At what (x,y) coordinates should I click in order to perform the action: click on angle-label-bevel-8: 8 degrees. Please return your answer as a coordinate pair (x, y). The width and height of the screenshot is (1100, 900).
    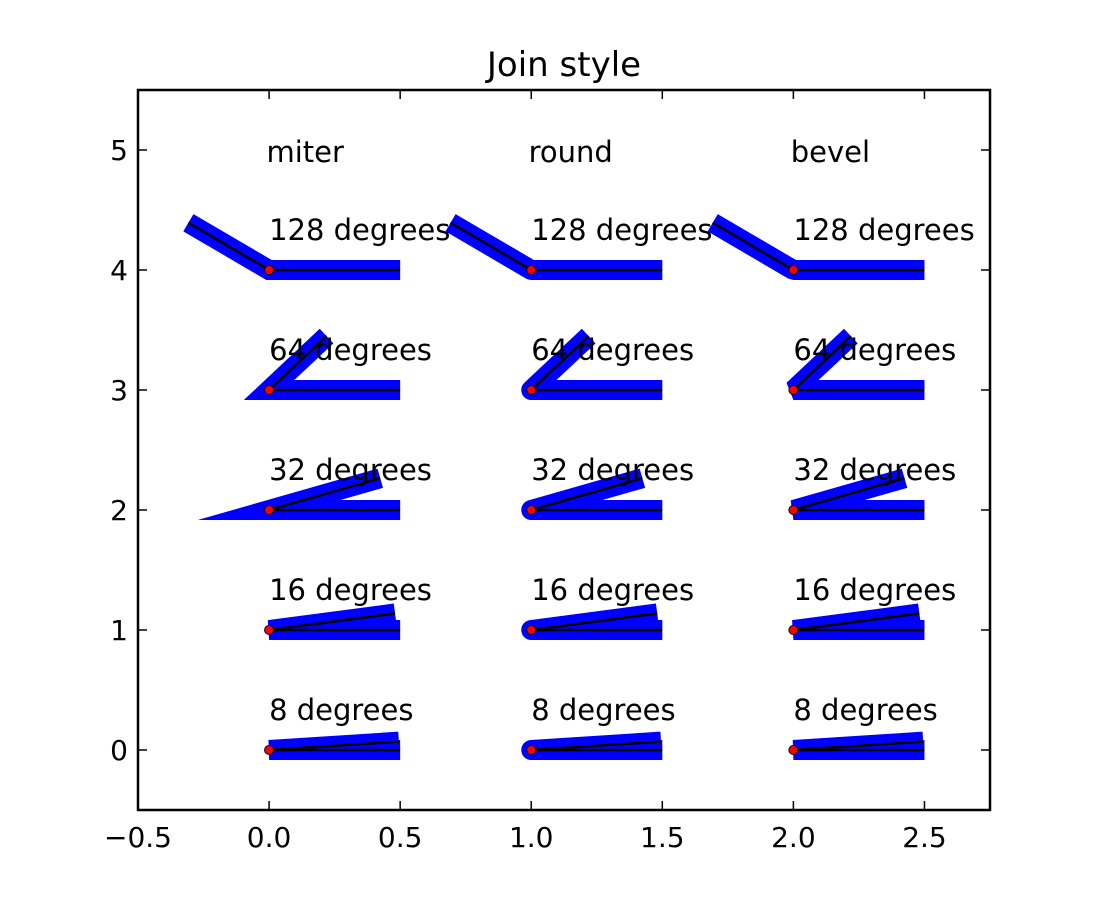
    Looking at the image, I should click on (865, 710).